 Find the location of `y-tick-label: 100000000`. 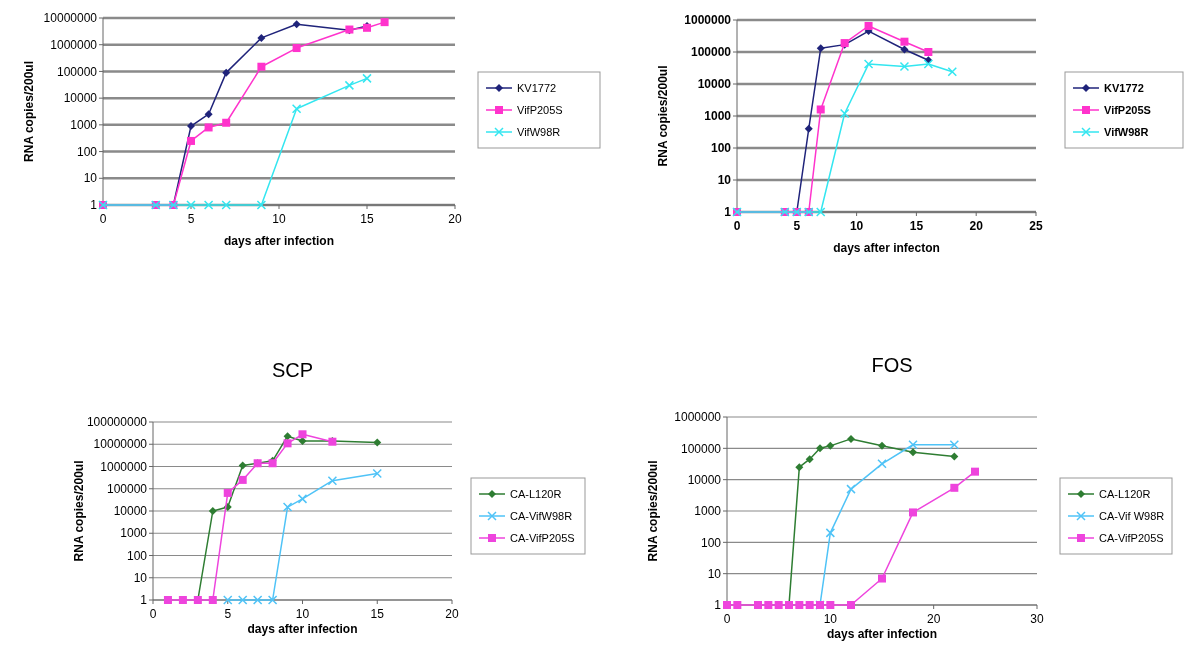

y-tick-label: 100000000 is located at coordinates (117, 422).